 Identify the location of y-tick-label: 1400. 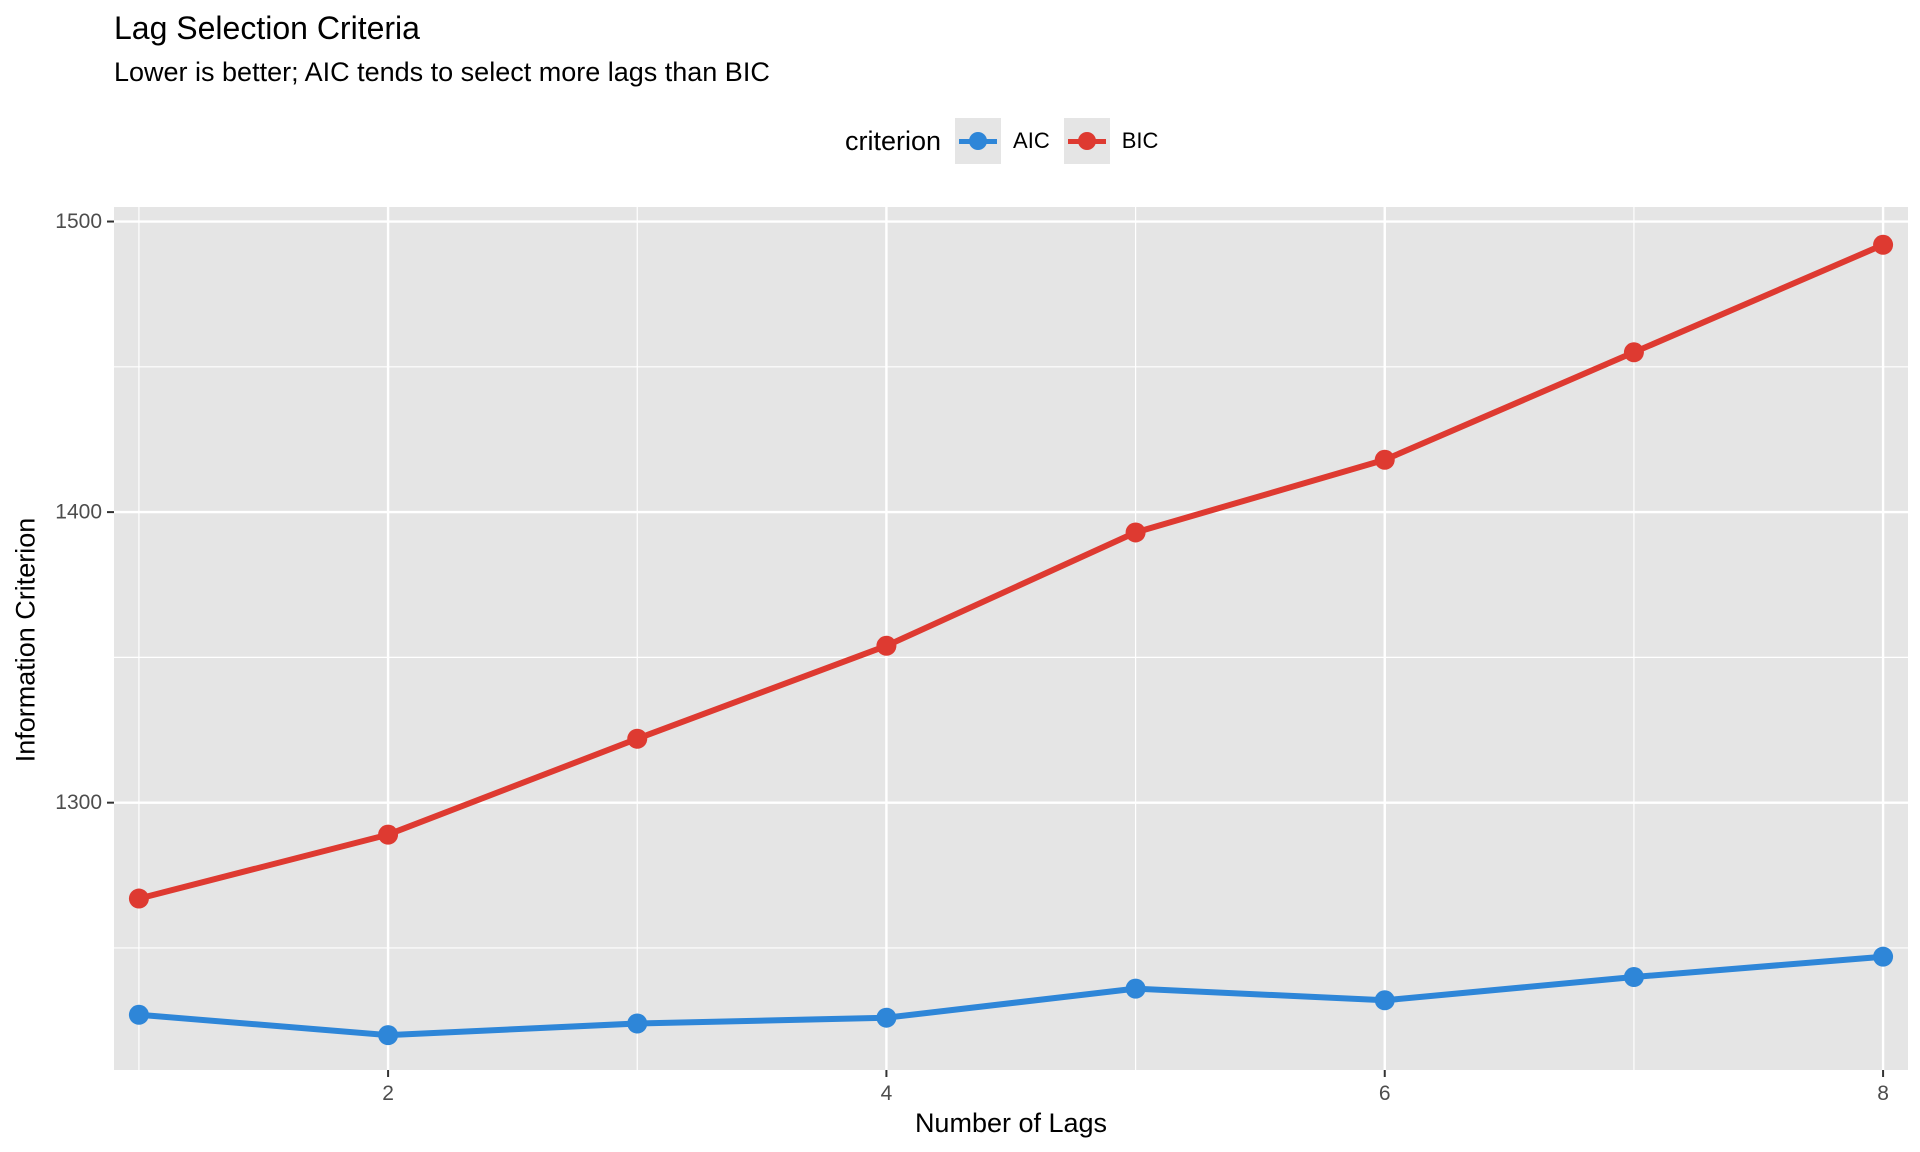
(78, 512).